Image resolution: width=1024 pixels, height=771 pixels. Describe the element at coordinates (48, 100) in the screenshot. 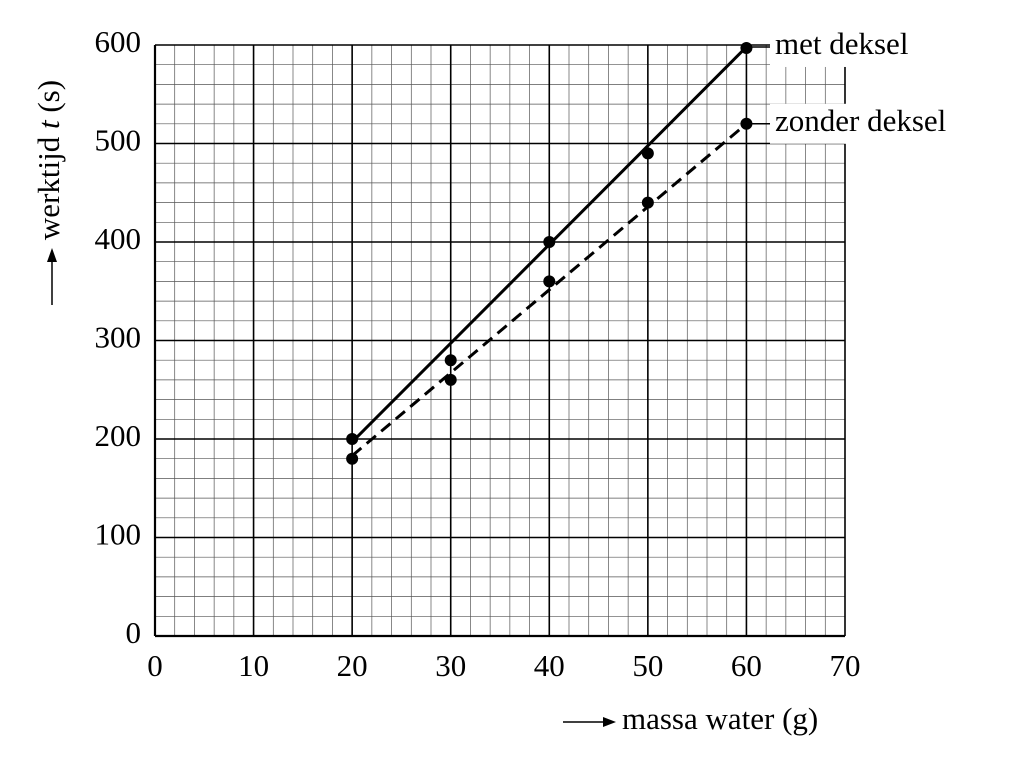

I see `y-label-unit: (s)` at that location.